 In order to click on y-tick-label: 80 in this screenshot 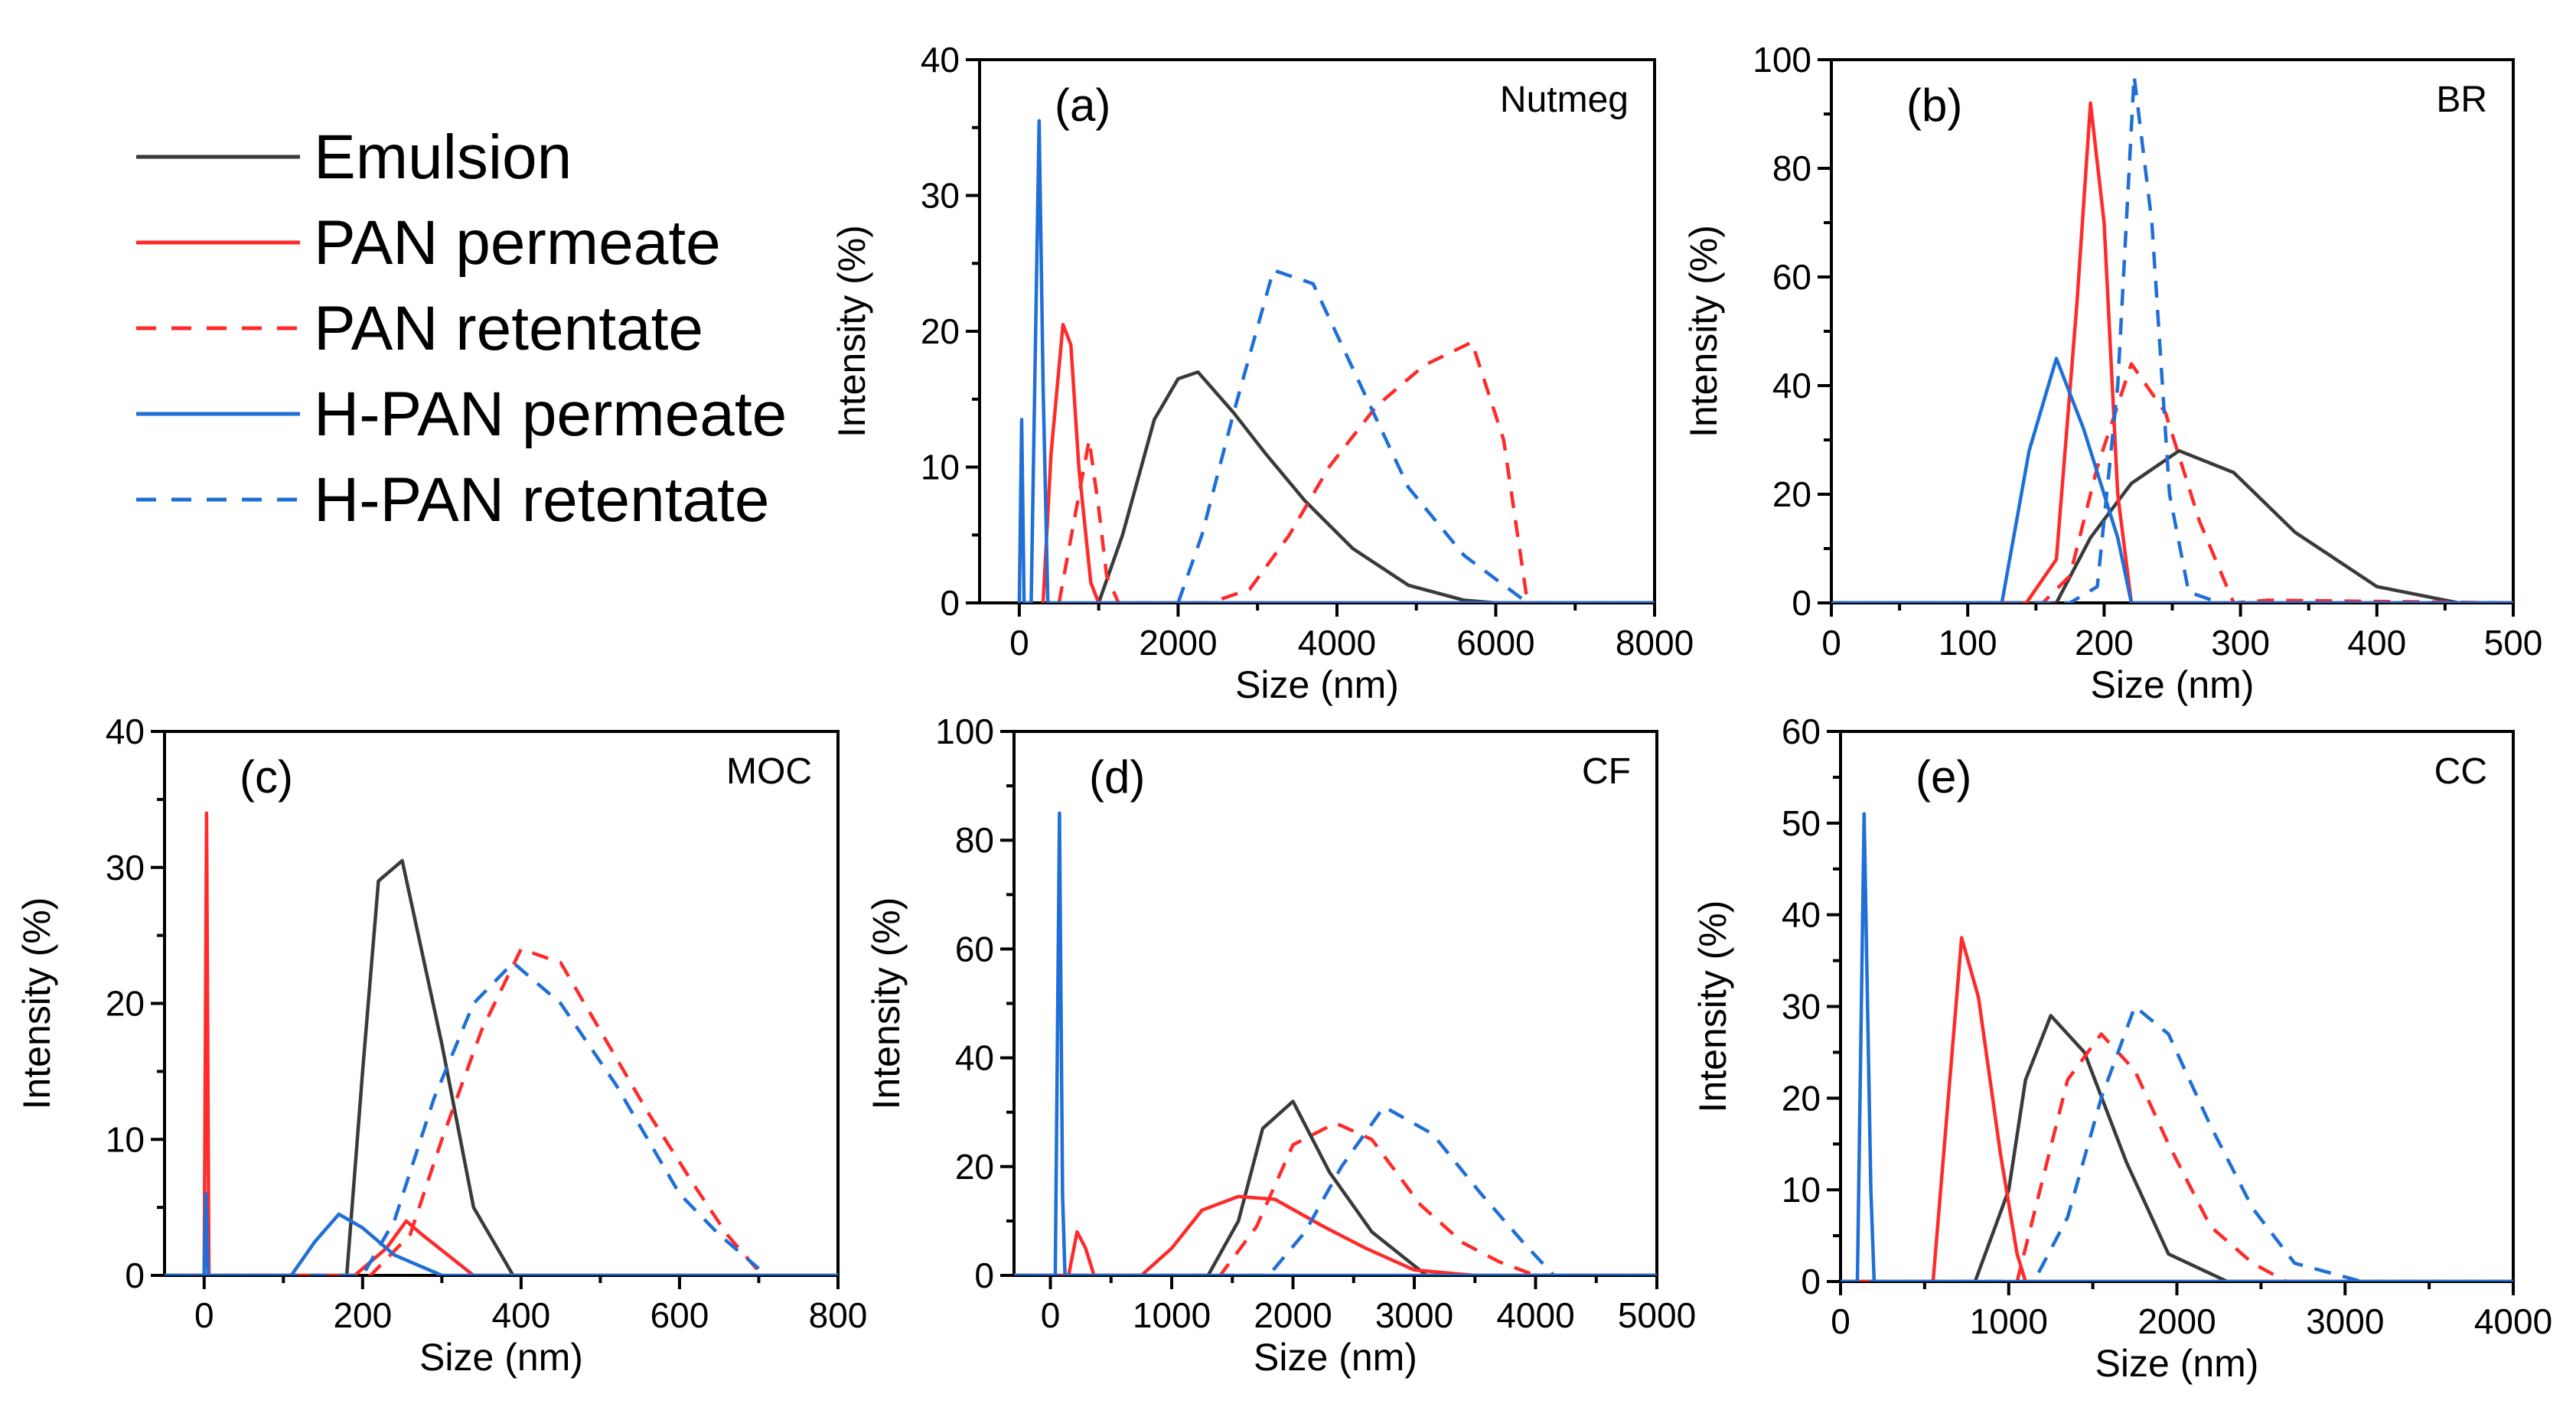, I will do `click(1791, 168)`.